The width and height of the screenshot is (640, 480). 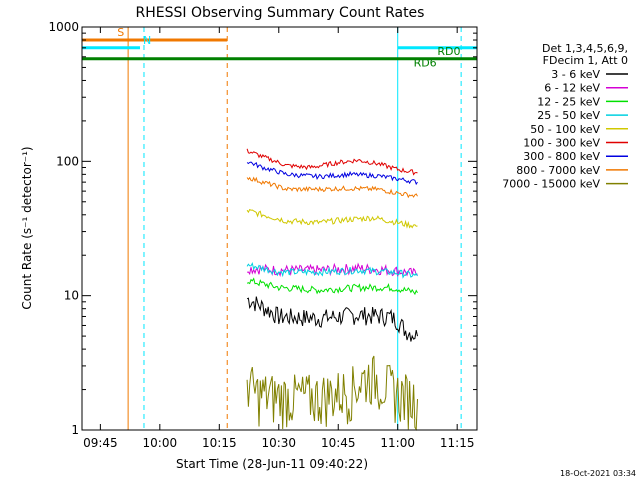 What do you see at coordinates (425, 62) in the screenshot?
I see `flag-annotation-1: RD6` at bounding box center [425, 62].